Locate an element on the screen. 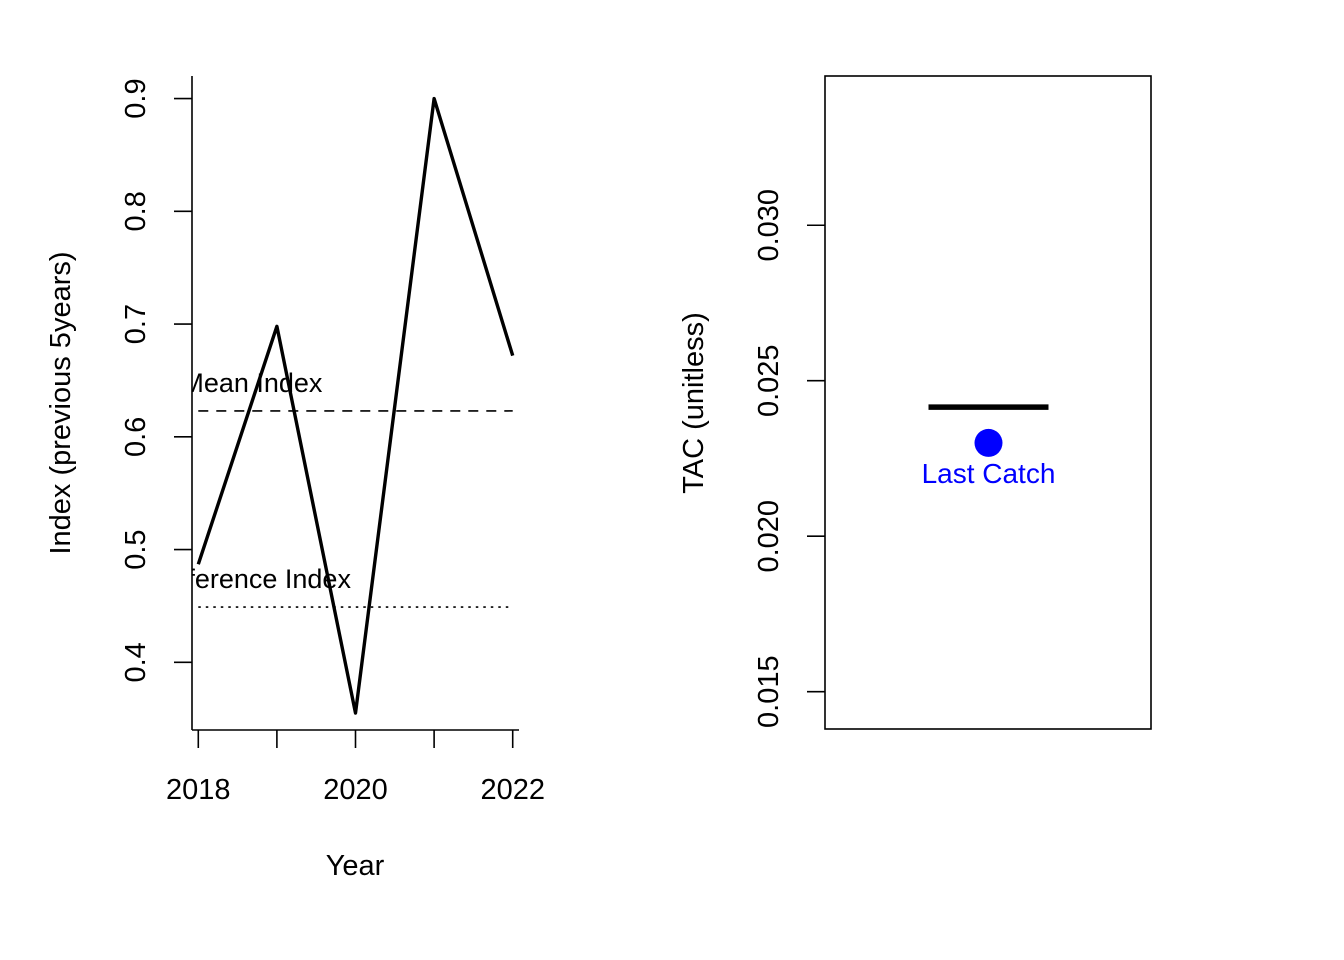 The image size is (1344, 960). index-y-tick-label: 0.4 is located at coordinates (136, 662).